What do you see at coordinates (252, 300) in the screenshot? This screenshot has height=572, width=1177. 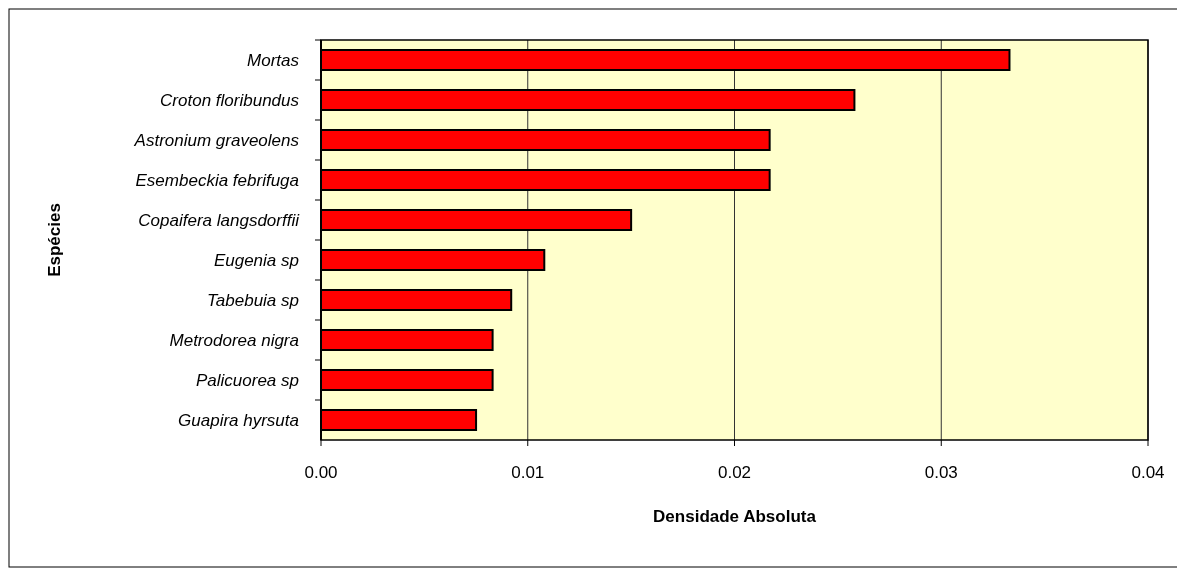 I see `y-tick-label: Tabebuia sp` at bounding box center [252, 300].